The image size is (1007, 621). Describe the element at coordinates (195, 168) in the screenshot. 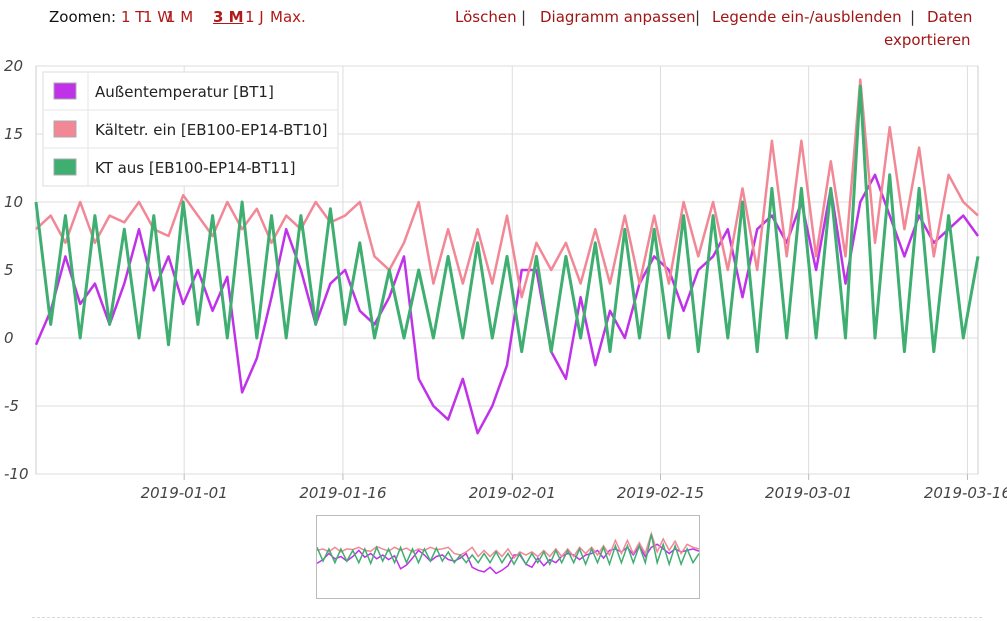

I see `legend-label-brine-out: KT aus [EB100-EP14-BT11]` at that location.